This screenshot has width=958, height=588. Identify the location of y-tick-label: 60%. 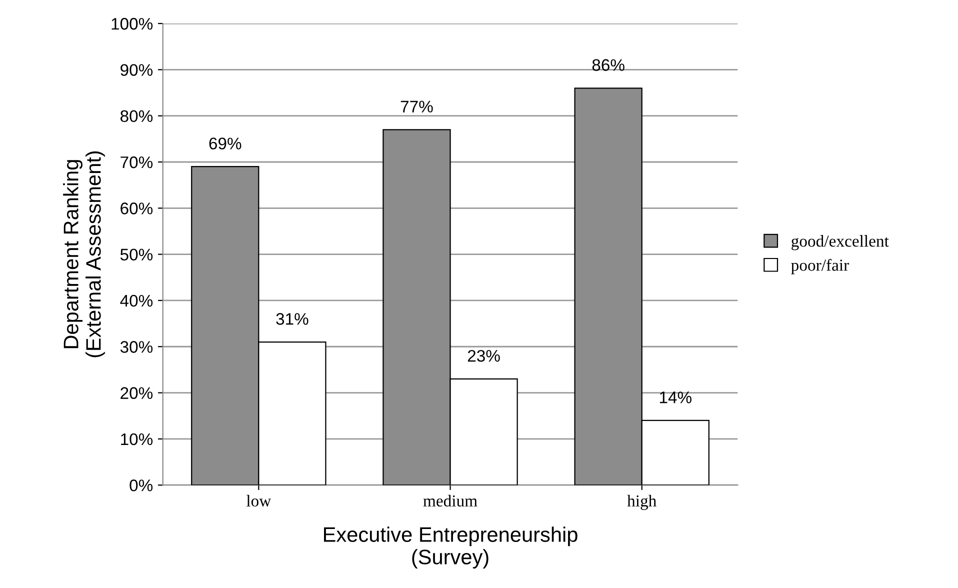
(136, 208).